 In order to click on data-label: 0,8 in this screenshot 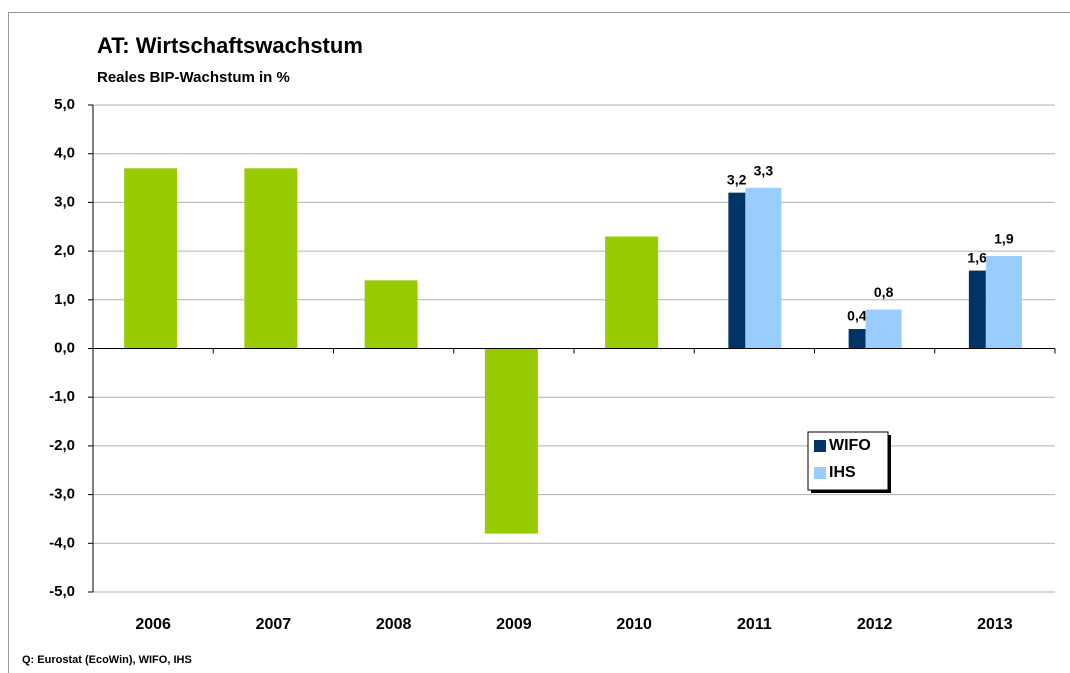, I will do `click(884, 292)`.